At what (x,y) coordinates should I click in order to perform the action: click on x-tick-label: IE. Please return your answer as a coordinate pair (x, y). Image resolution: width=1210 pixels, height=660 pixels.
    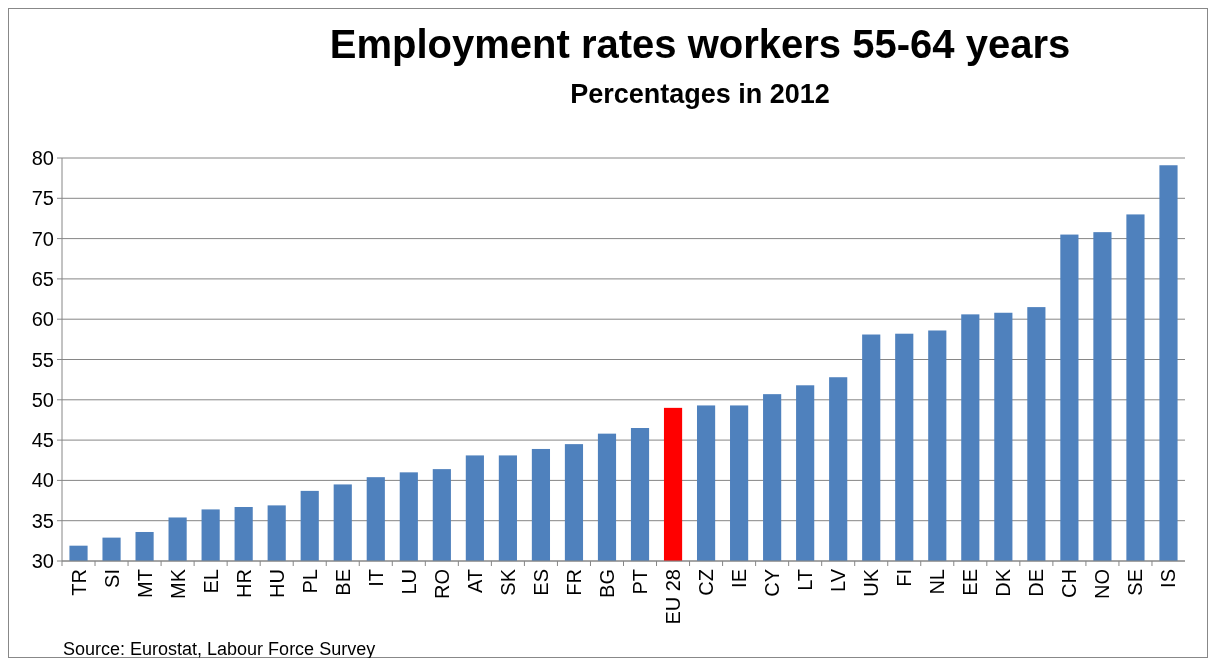
    Looking at the image, I should click on (739, 578).